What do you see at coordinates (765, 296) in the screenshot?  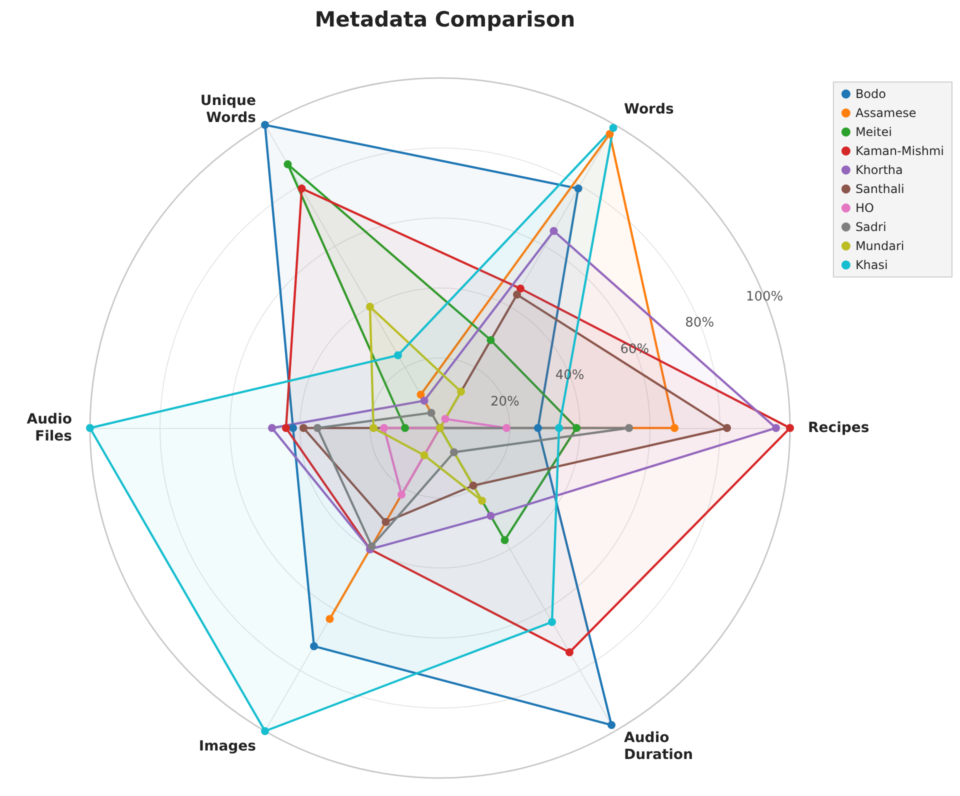 I see `y-tick-label: 100%` at bounding box center [765, 296].